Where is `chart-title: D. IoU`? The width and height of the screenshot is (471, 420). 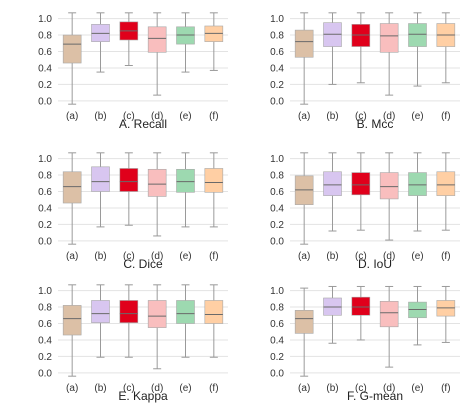 chart-title: D. IoU is located at coordinates (374, 264).